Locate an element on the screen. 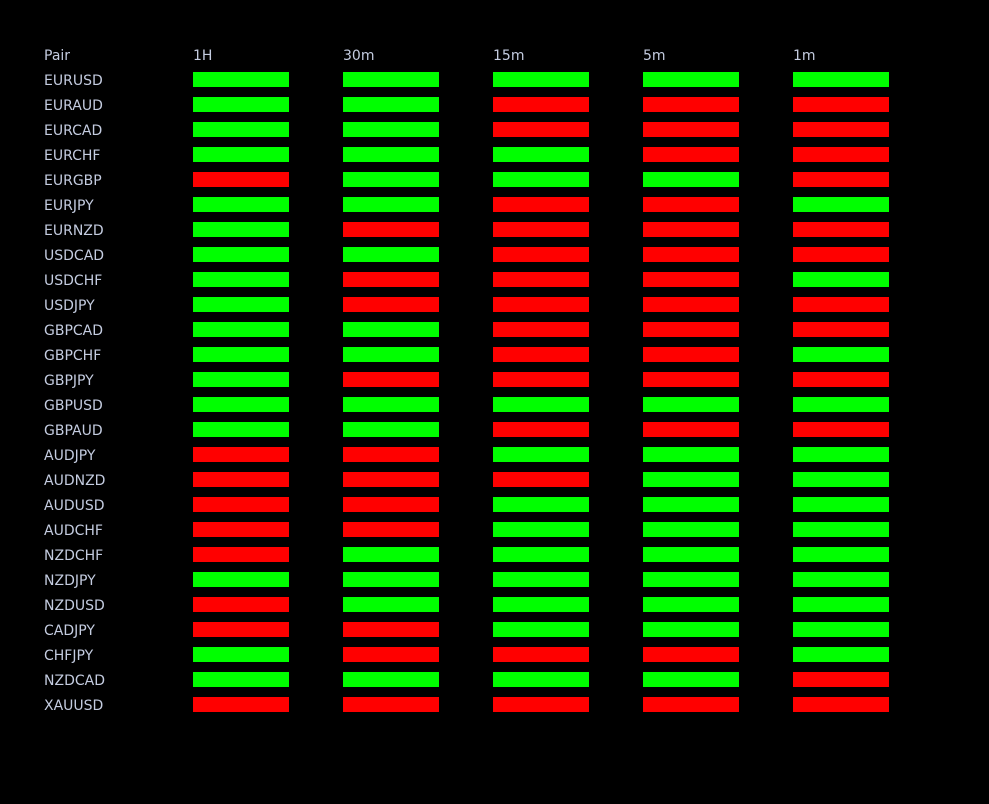 This screenshot has width=989, height=804. pair-label: AUDCHF is located at coordinates (73, 531).